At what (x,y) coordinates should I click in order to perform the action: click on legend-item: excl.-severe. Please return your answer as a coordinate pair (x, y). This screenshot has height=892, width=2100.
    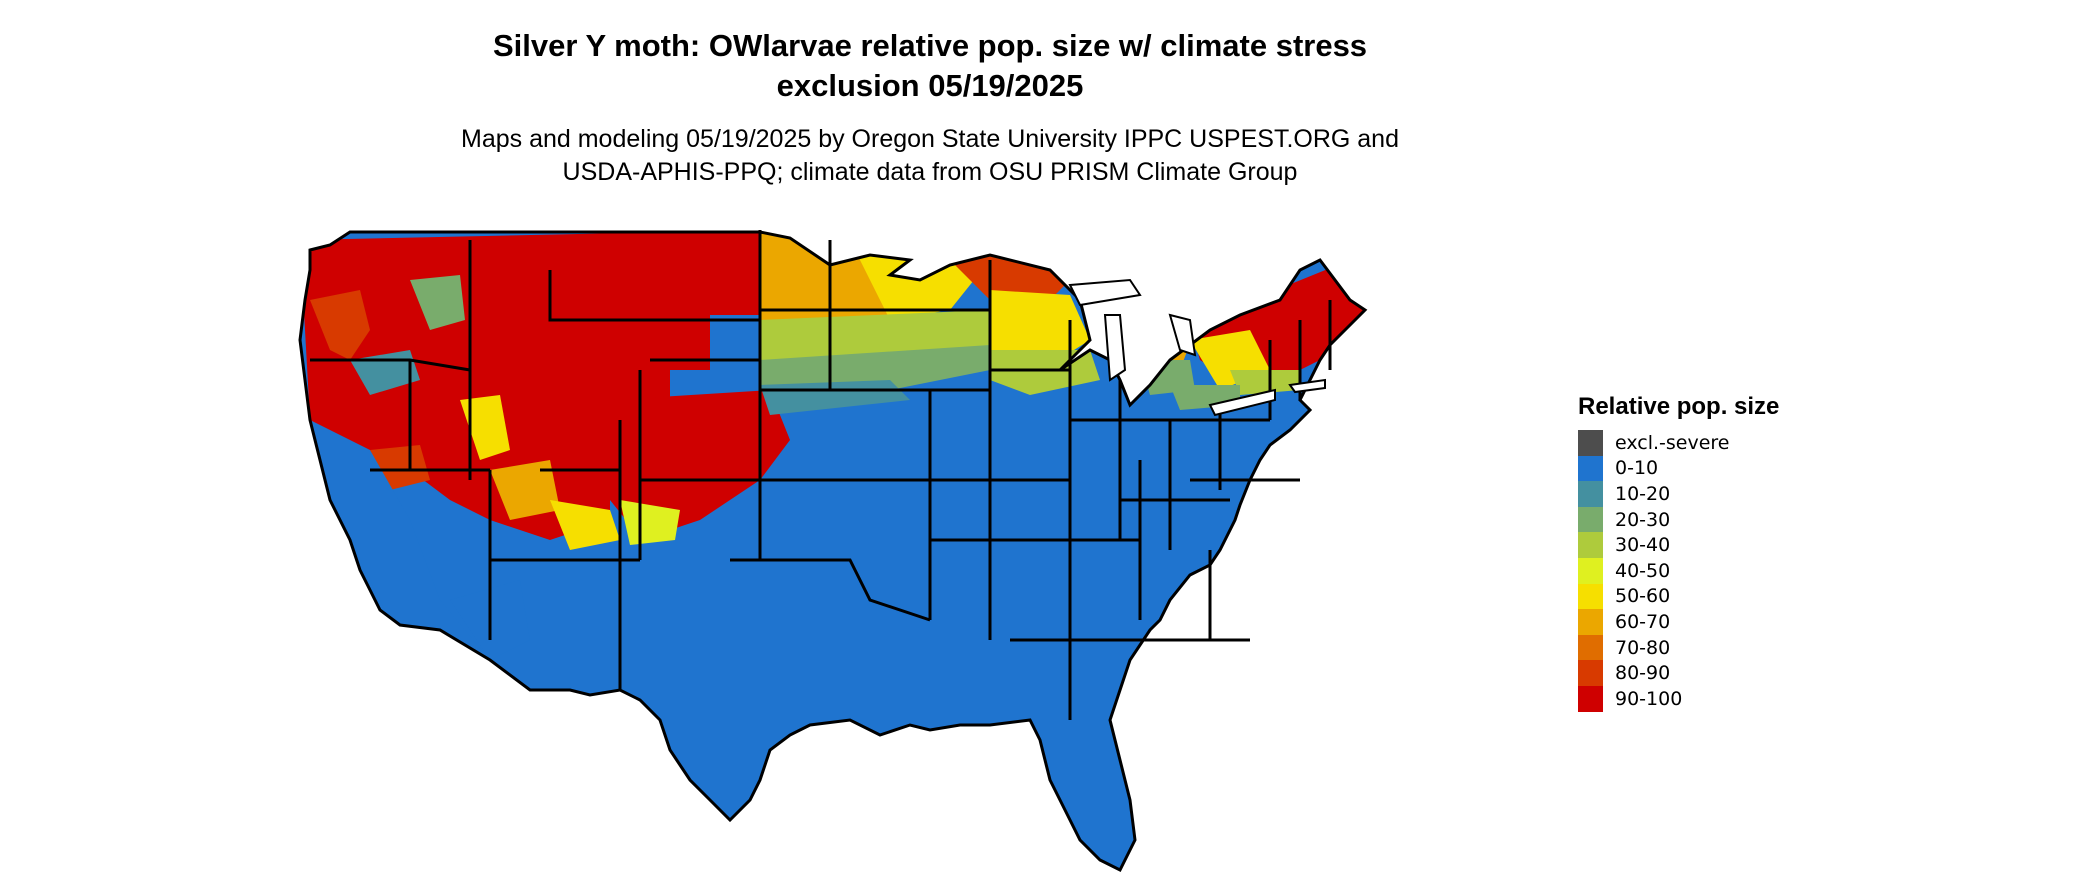
    Looking at the image, I should click on (1728, 443).